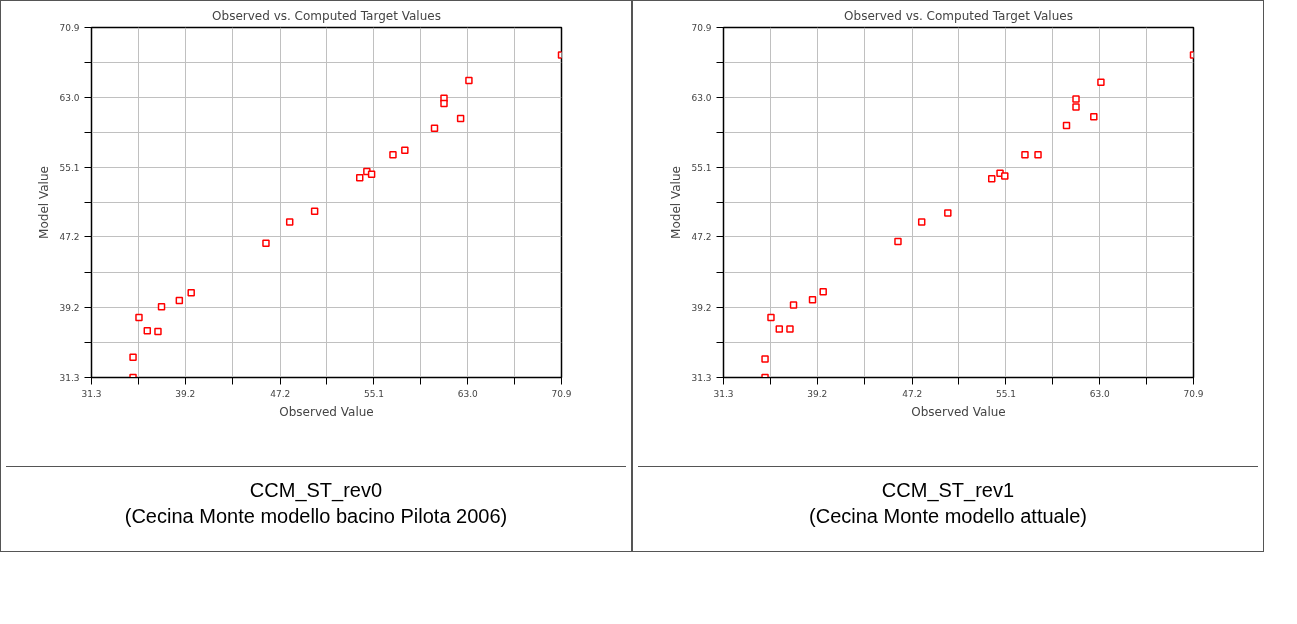 The width and height of the screenshot is (1297, 624). I want to click on text: (Cecina Monte modello bacino Pilota 2006), so click(316, 516).